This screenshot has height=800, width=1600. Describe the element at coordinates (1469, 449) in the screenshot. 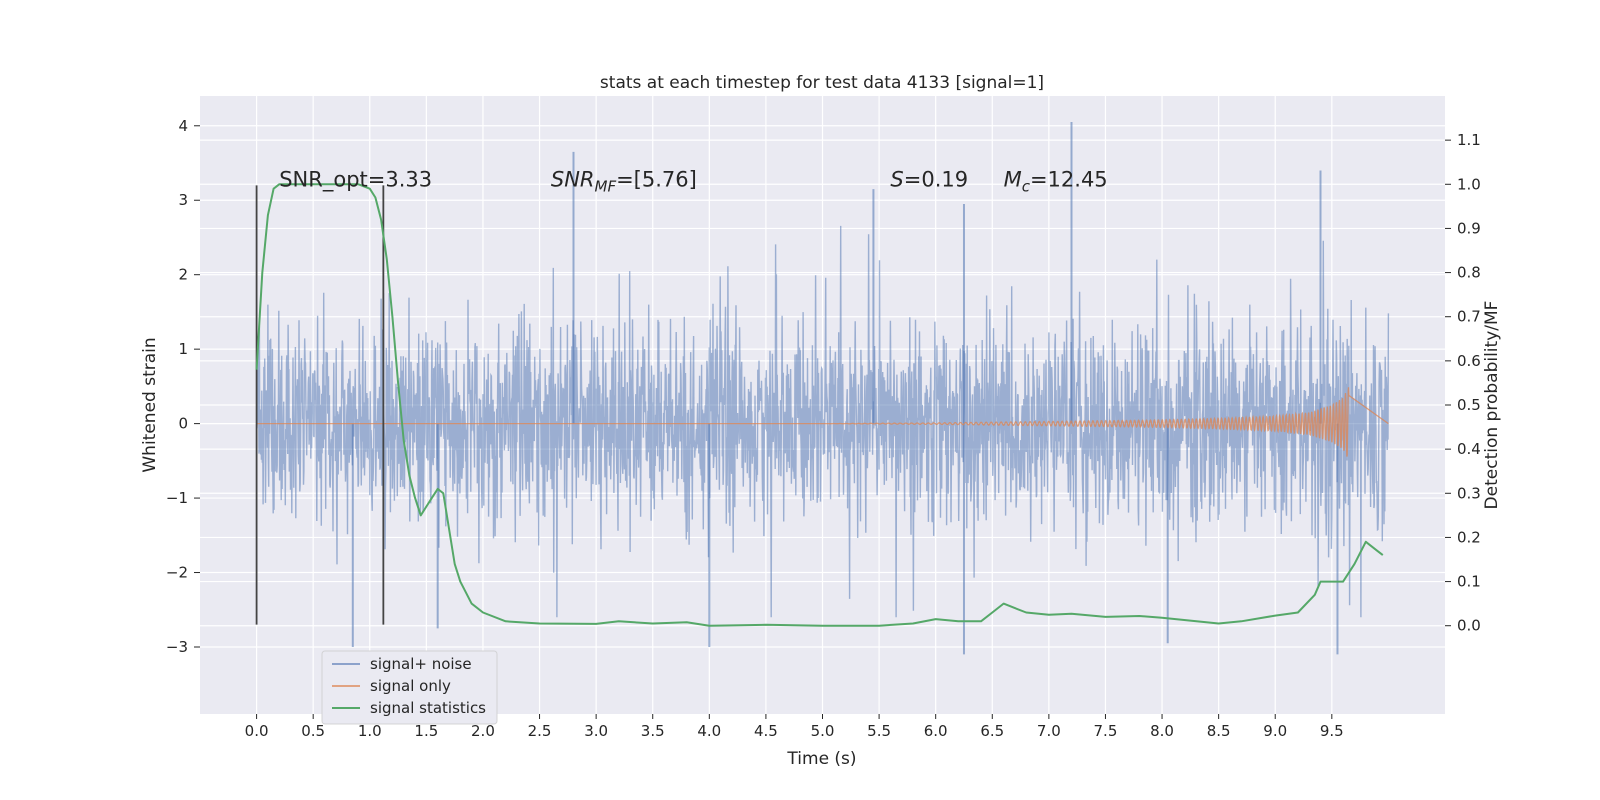

I see `y2-tick-label: 0.4` at that location.